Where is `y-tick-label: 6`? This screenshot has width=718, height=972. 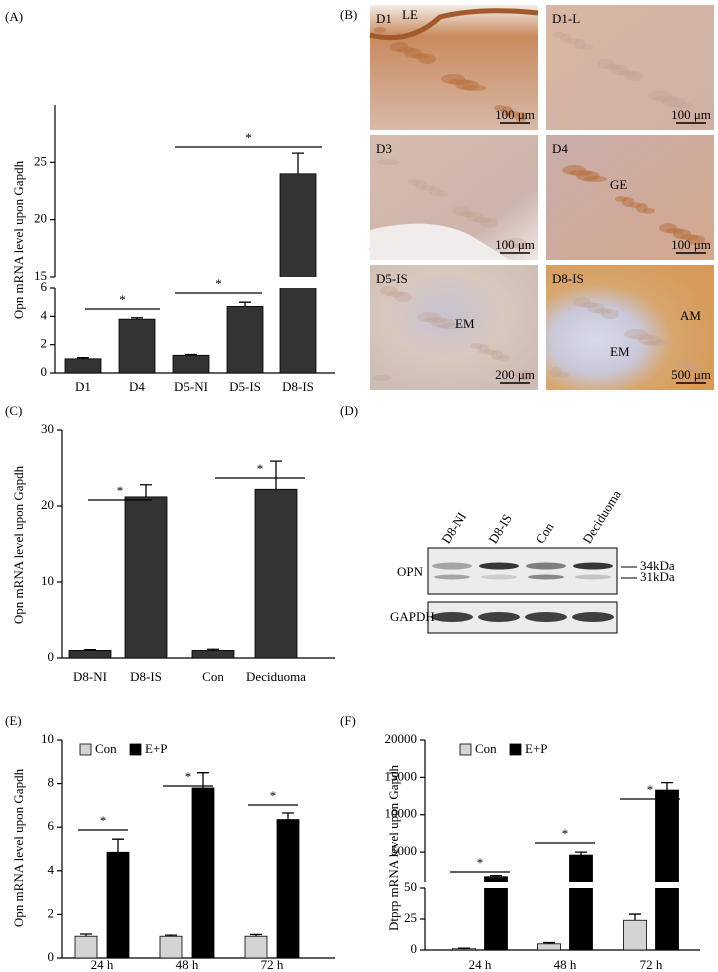 y-tick-label: 6 is located at coordinates (51, 825).